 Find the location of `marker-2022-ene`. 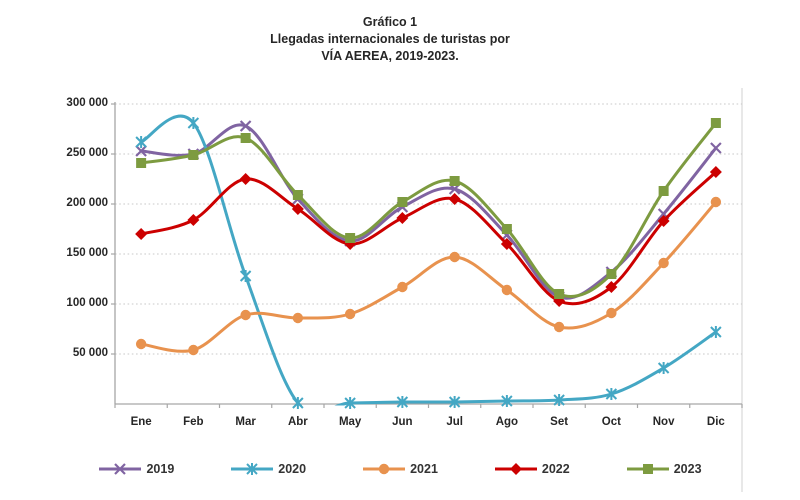

marker-2022-ene is located at coordinates (141, 234).